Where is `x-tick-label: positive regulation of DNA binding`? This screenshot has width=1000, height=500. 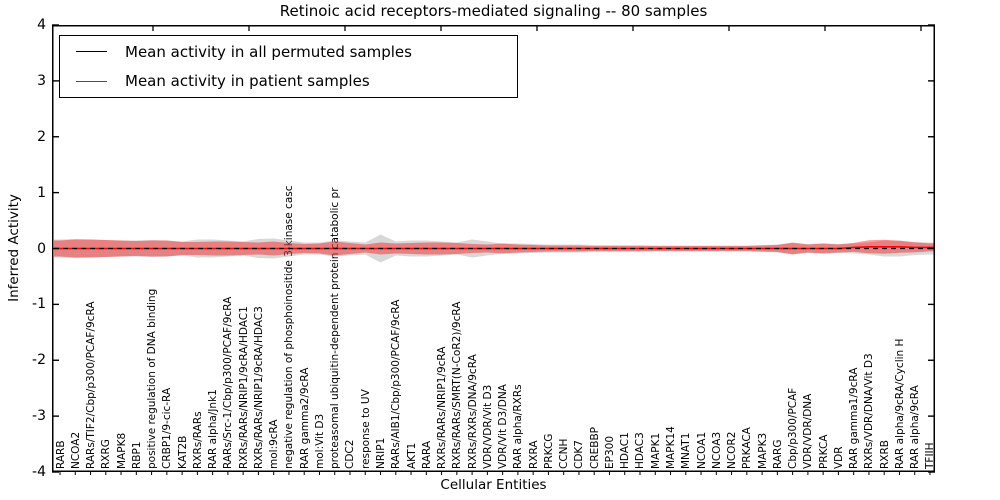 x-tick-label: positive regulation of DNA binding is located at coordinates (152, 378).